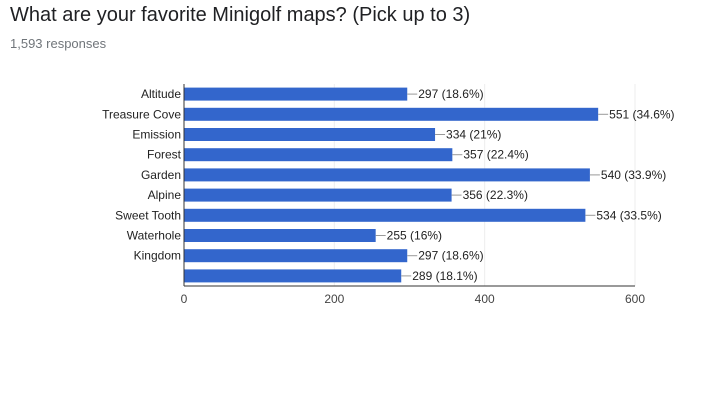 This screenshot has width=722, height=419. What do you see at coordinates (184, 299) in the screenshot?
I see `x-tick-label: 0` at bounding box center [184, 299].